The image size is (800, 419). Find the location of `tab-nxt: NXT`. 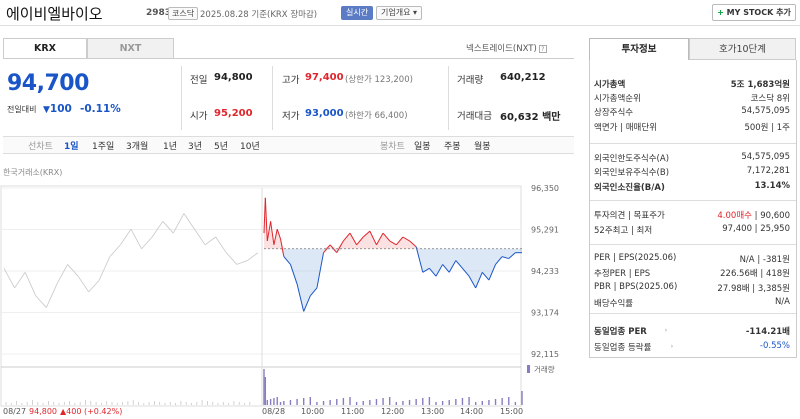

tab-nxt: NXT is located at coordinates (130, 48).